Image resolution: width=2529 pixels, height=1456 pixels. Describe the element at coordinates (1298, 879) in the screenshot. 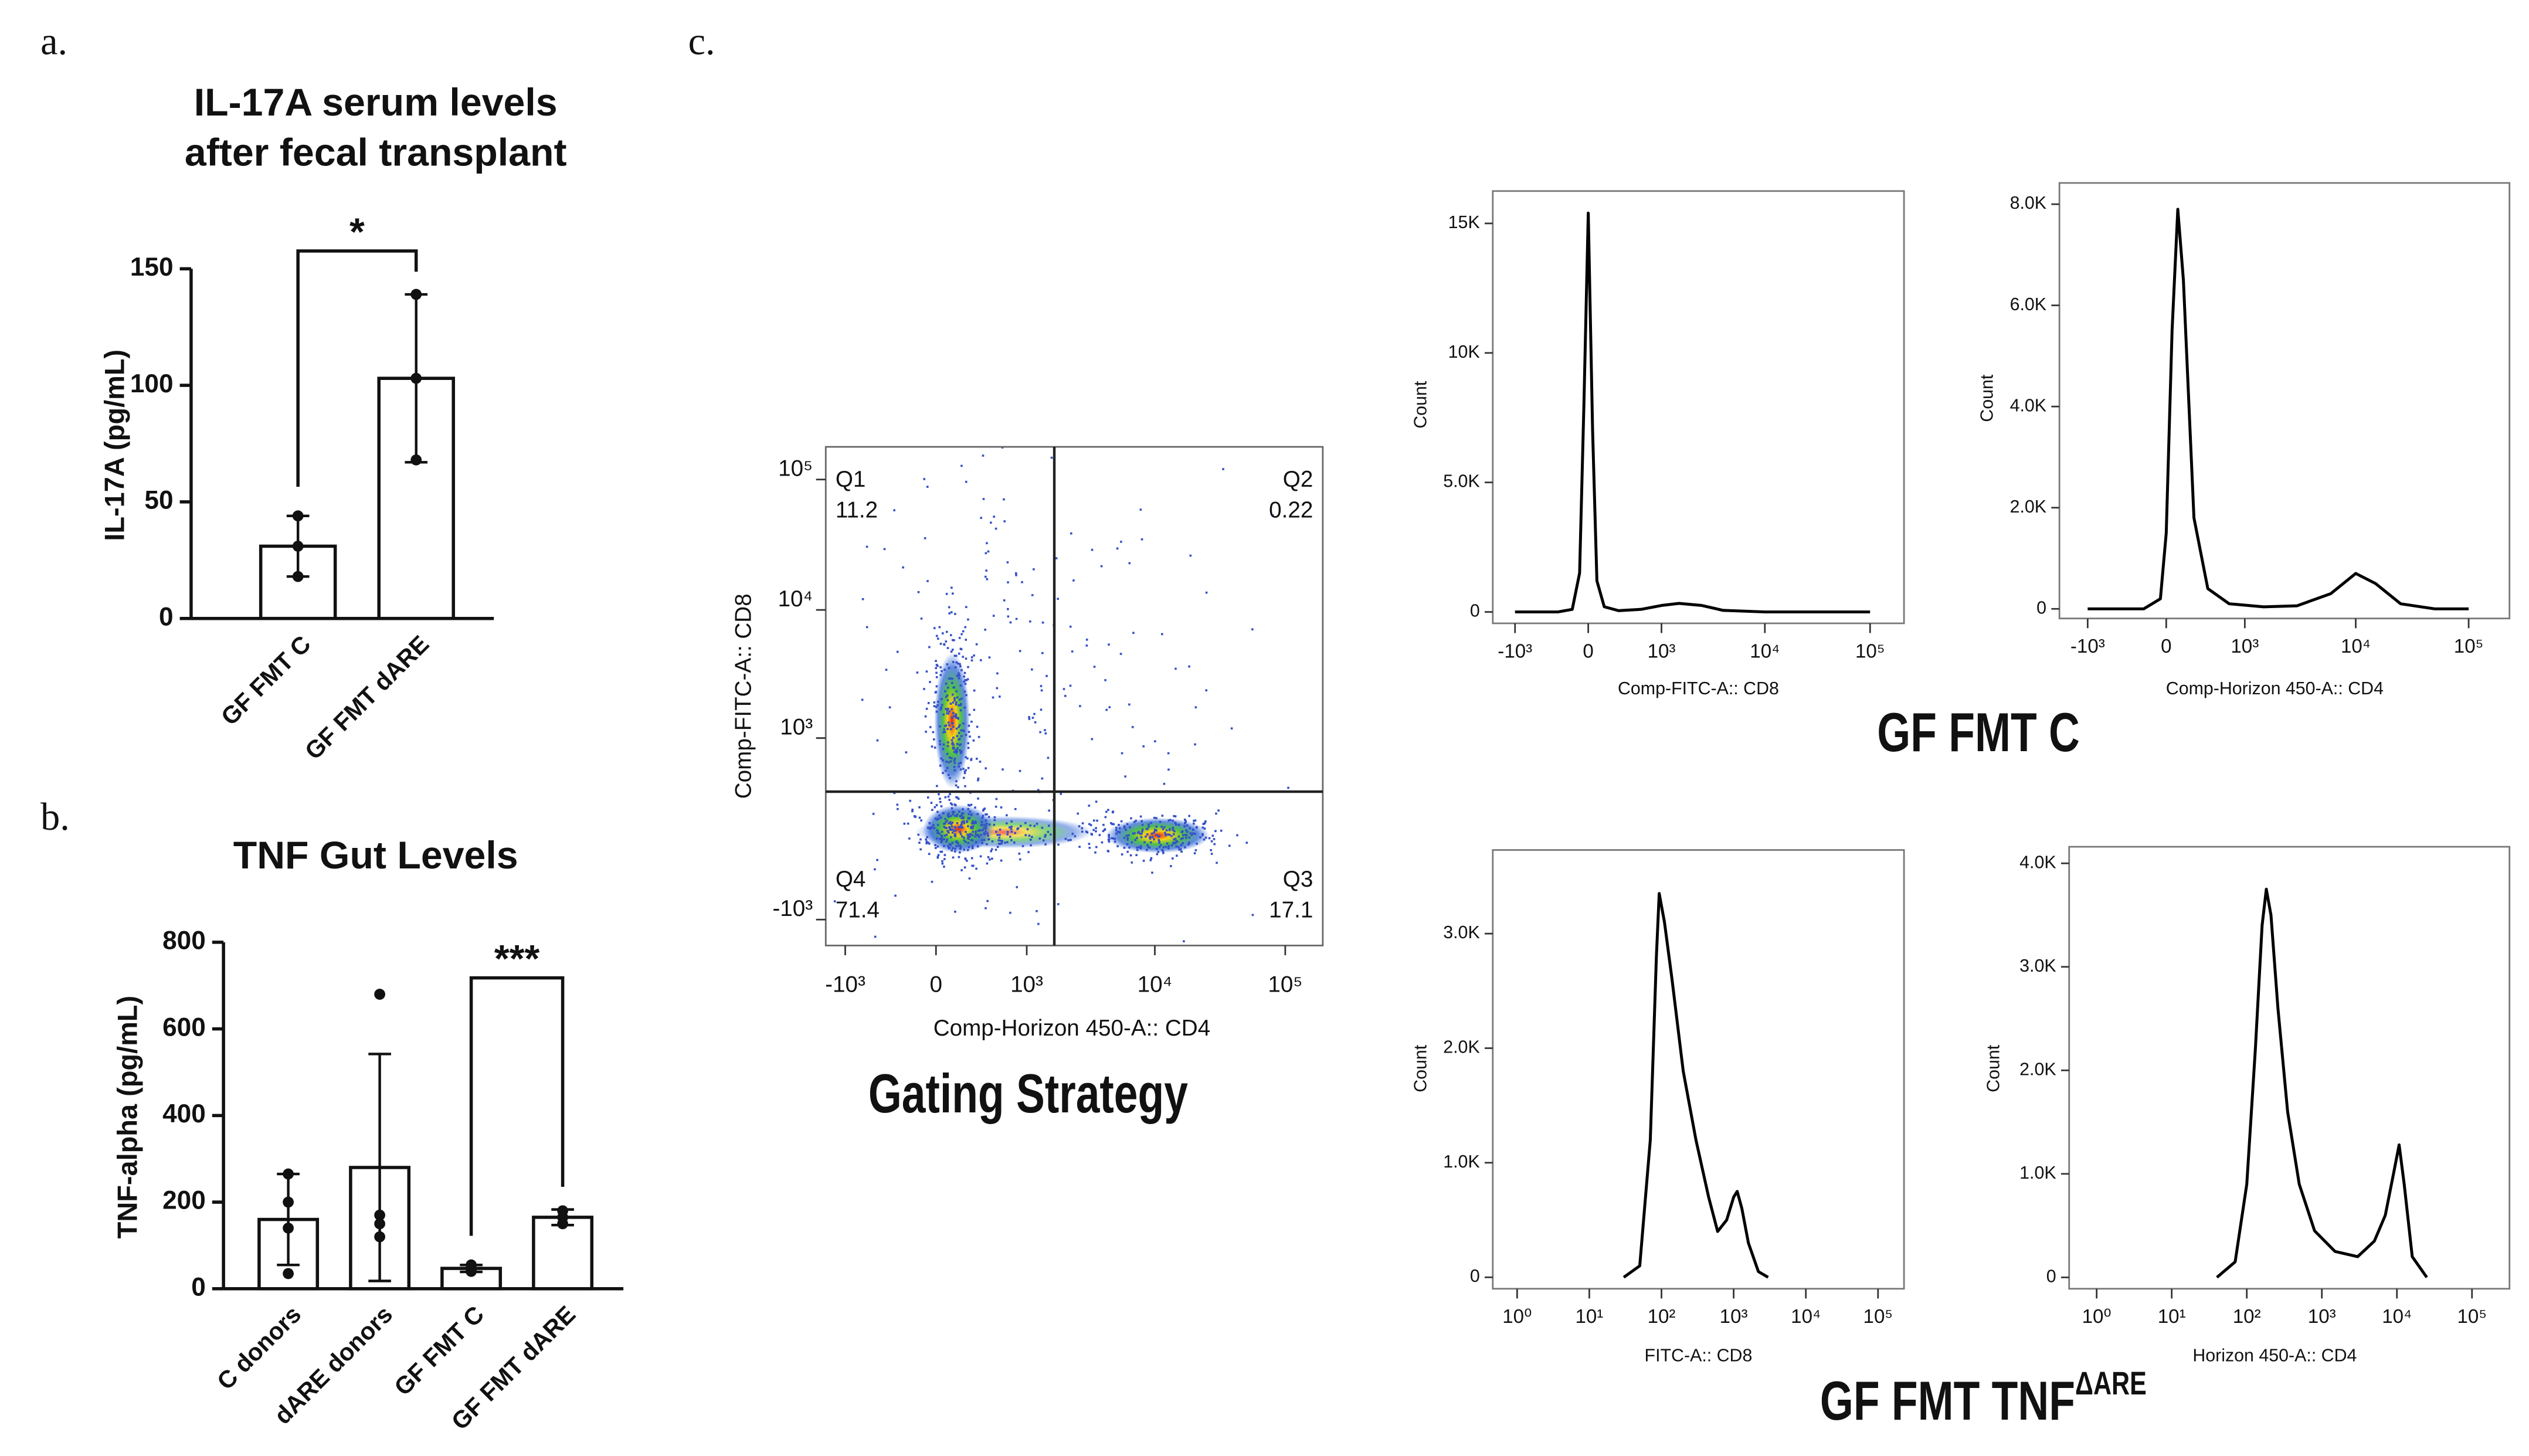

I see `quadrant-name: Q3` at that location.